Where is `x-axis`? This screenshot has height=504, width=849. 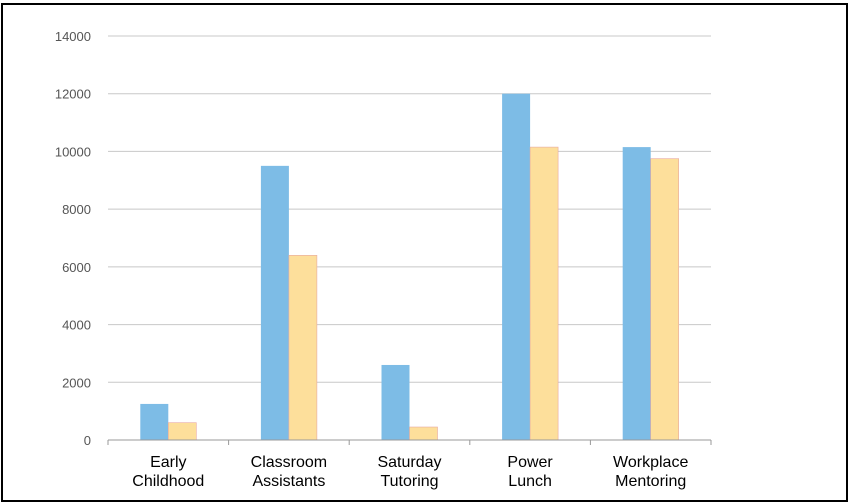
x-axis is located at coordinates (409, 442).